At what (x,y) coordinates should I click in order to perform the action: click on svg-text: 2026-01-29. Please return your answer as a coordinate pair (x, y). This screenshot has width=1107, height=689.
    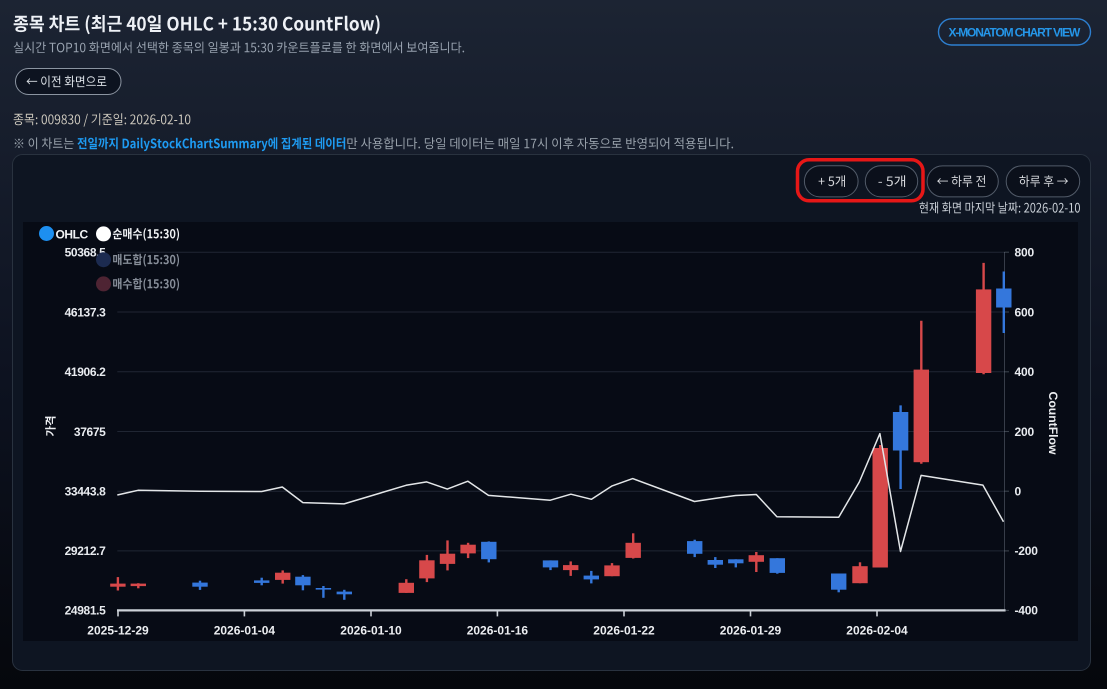
    Looking at the image, I should click on (751, 631).